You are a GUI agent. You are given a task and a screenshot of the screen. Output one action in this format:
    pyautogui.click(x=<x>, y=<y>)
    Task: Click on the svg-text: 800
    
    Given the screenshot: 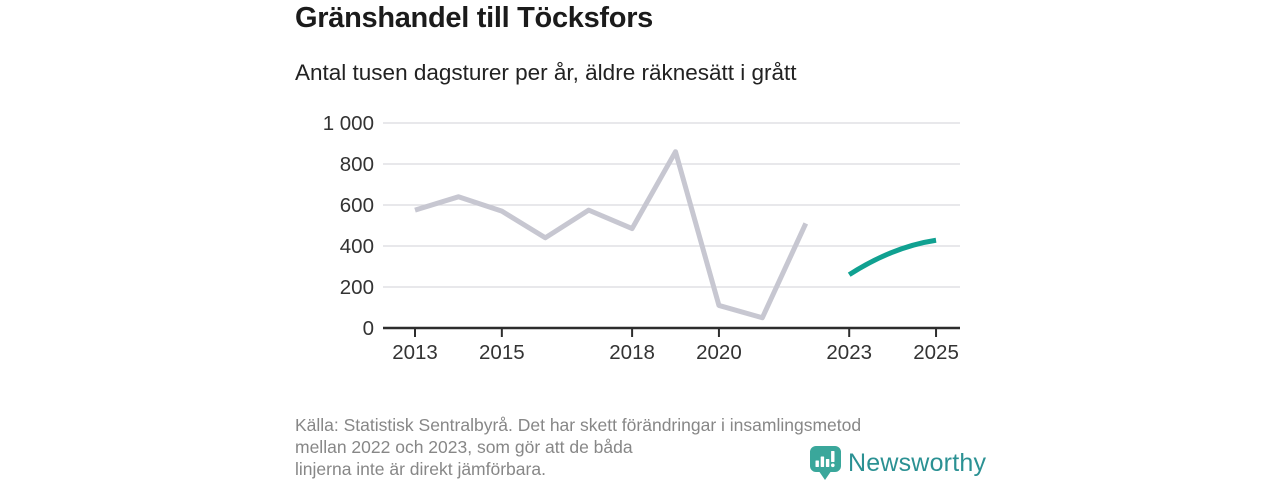 What is the action you would take?
    pyautogui.click(x=357, y=164)
    